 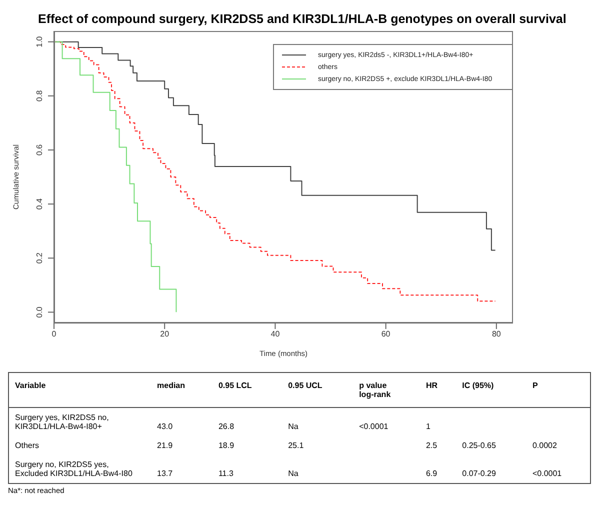 What do you see at coordinates (535, 386) in the screenshot?
I see `text: P` at bounding box center [535, 386].